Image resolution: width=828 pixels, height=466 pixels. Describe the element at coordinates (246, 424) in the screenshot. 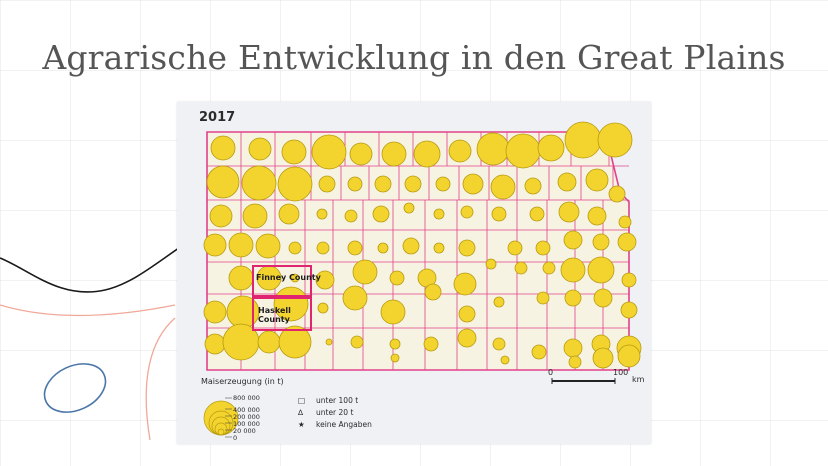

I see `legend-value-100000: 100 000` at that location.